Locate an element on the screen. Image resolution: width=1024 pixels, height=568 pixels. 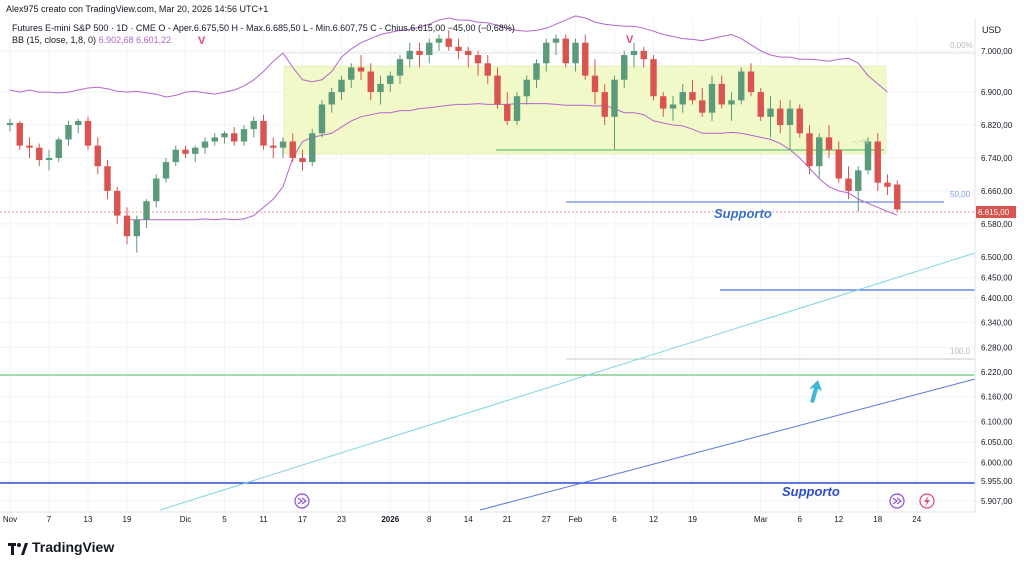
replay-icon-left is located at coordinates (302, 501).